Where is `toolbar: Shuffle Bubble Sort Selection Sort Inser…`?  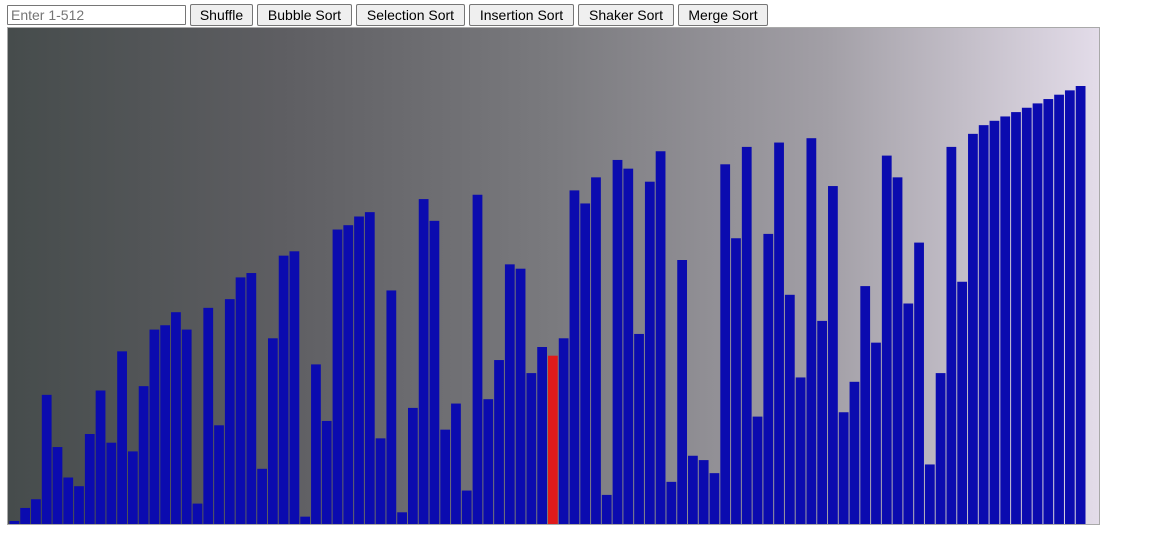
toolbar: Shuffle Bubble Sort Selection Sort Inser… is located at coordinates (387, 15).